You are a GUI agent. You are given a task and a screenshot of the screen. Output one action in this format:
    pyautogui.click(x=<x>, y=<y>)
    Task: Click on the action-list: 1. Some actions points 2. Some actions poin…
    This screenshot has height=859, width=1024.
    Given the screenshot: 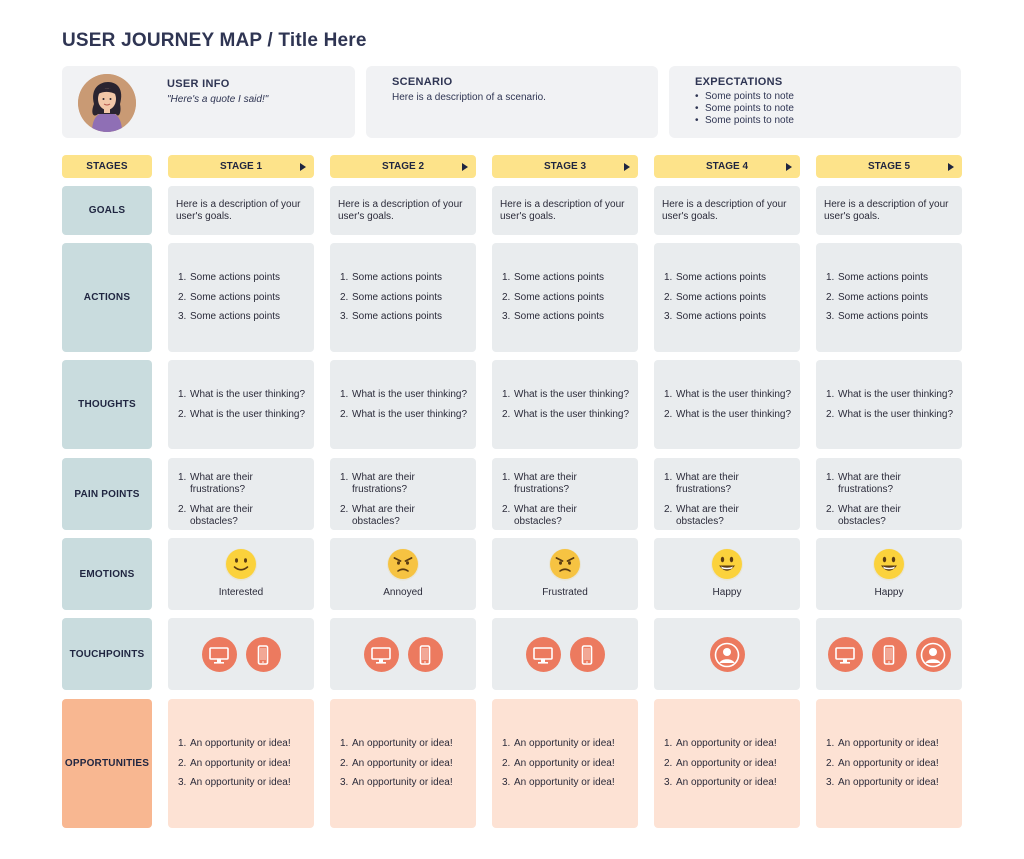 What is the action you would take?
    pyautogui.click(x=243, y=301)
    